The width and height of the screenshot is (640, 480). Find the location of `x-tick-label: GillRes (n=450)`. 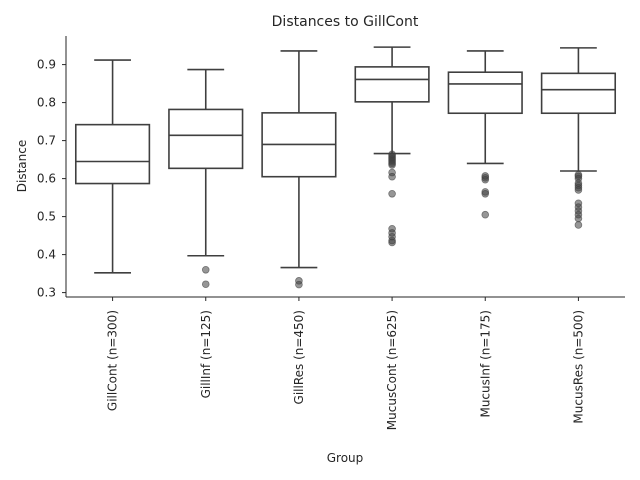

x-tick-label: GillRes (n=450) is located at coordinates (299, 357).